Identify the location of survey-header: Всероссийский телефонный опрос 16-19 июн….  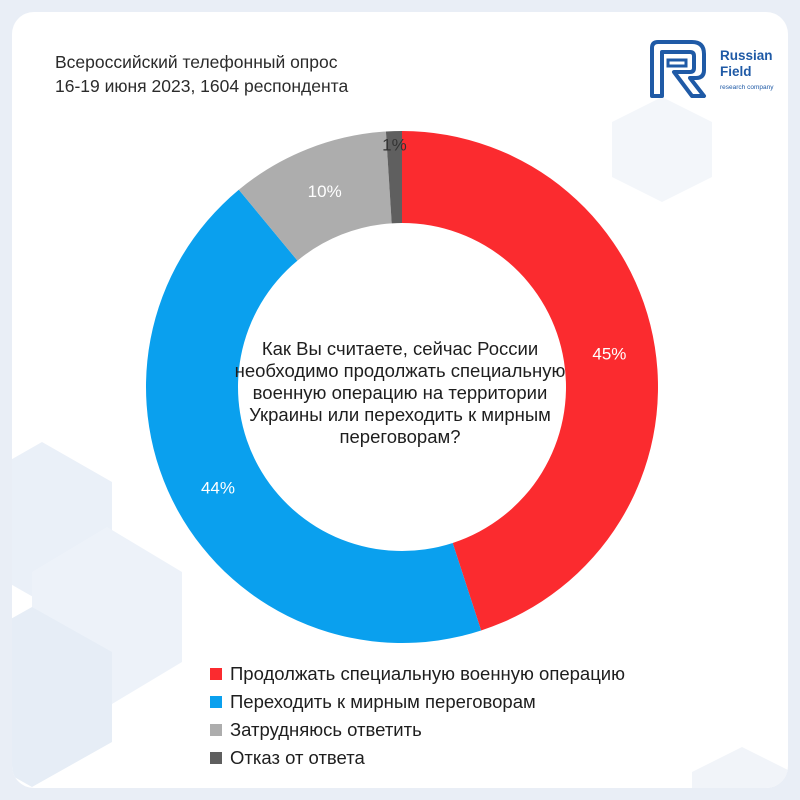
(201, 74).